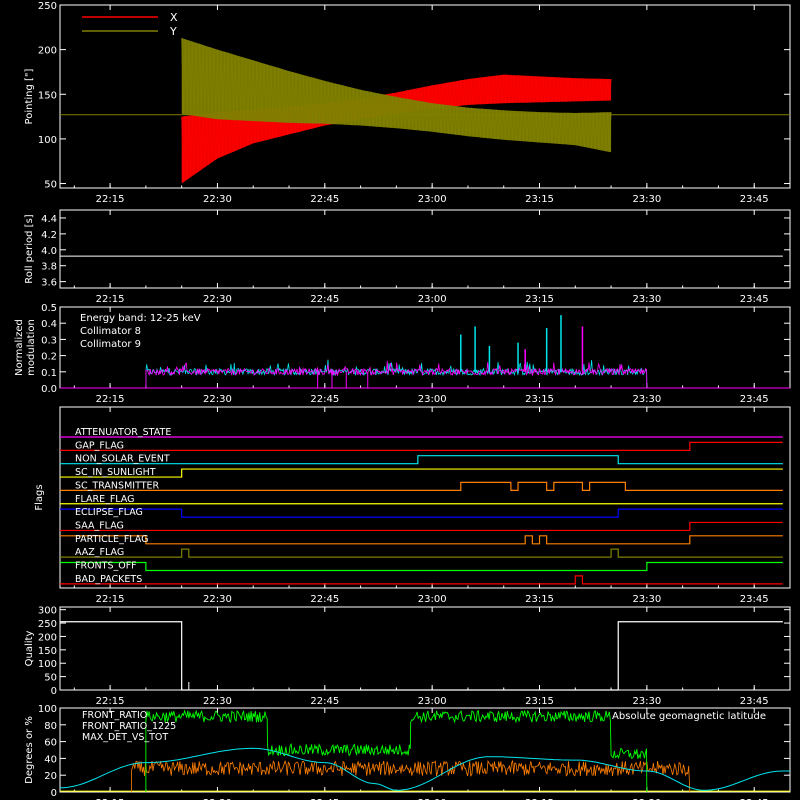 Image resolution: width=800 pixels, height=800 pixels. I want to click on modulation-xtick-label: 23:00, so click(432, 399).